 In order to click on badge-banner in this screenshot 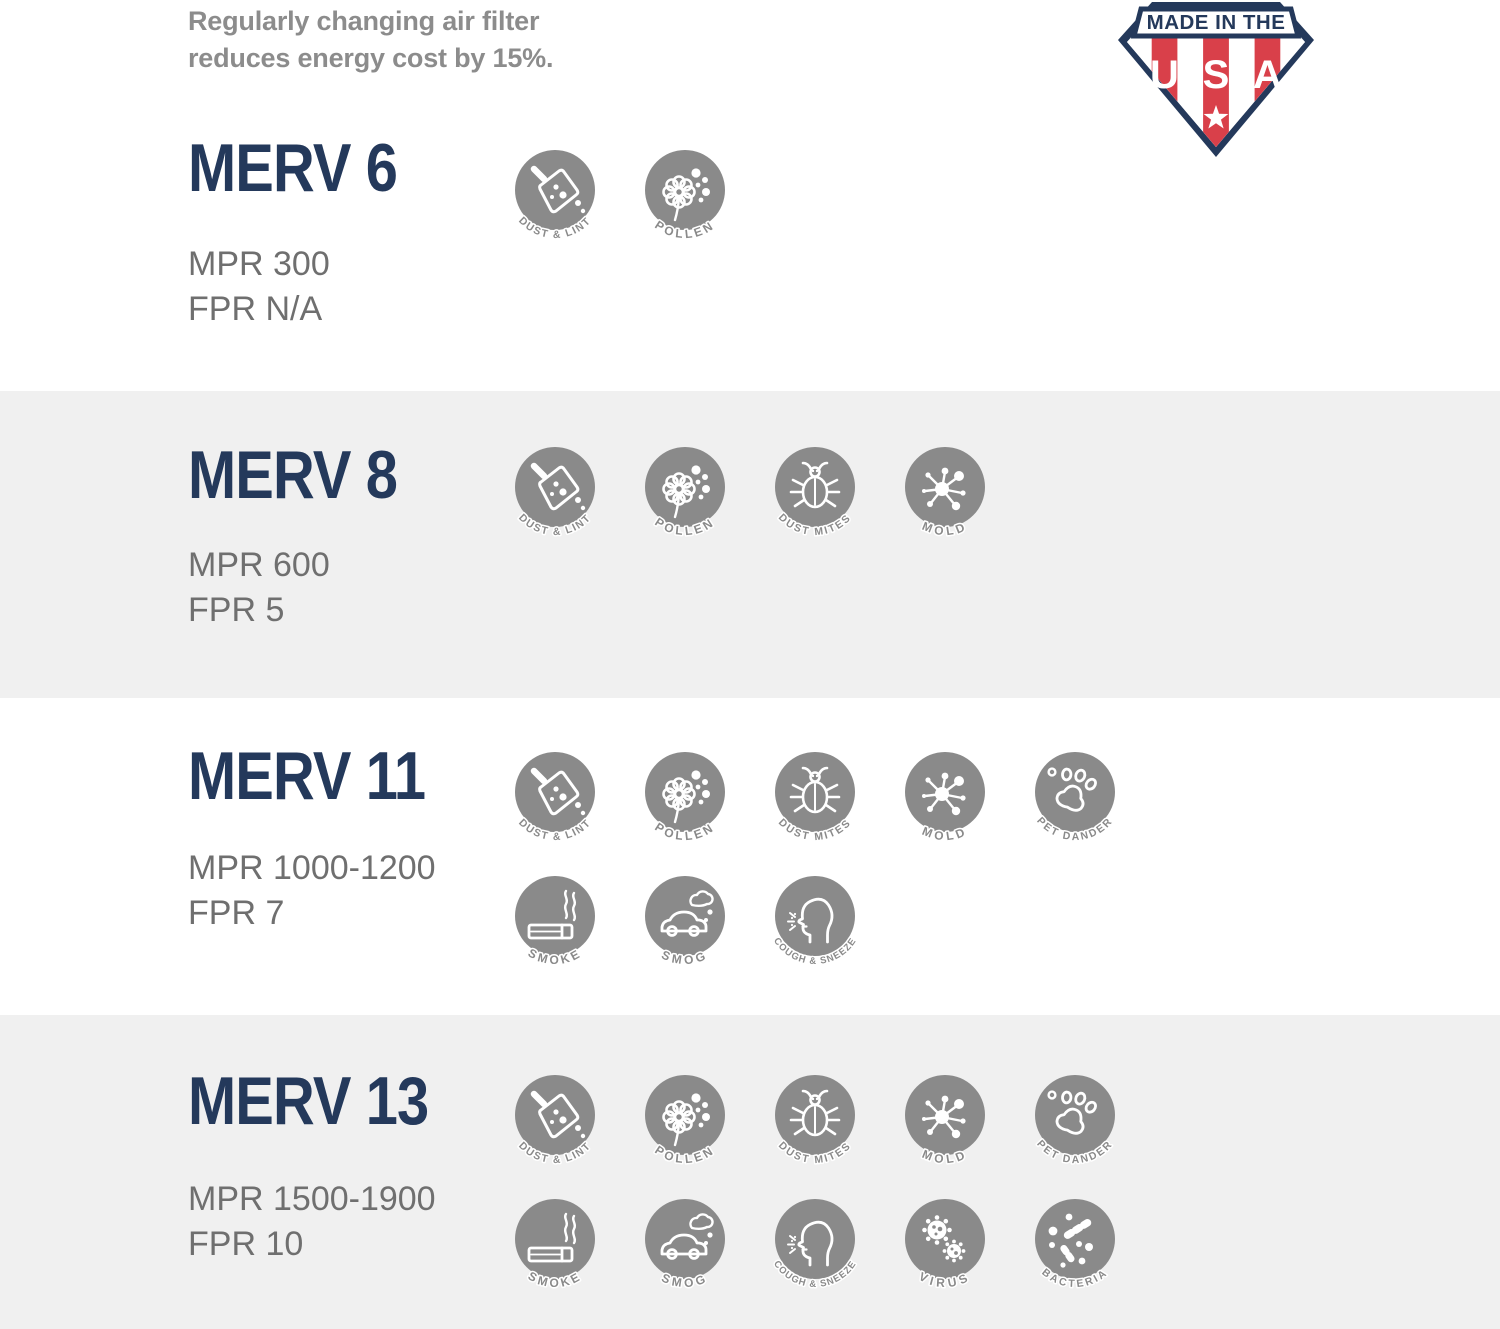, I will do `click(1216, 22)`.